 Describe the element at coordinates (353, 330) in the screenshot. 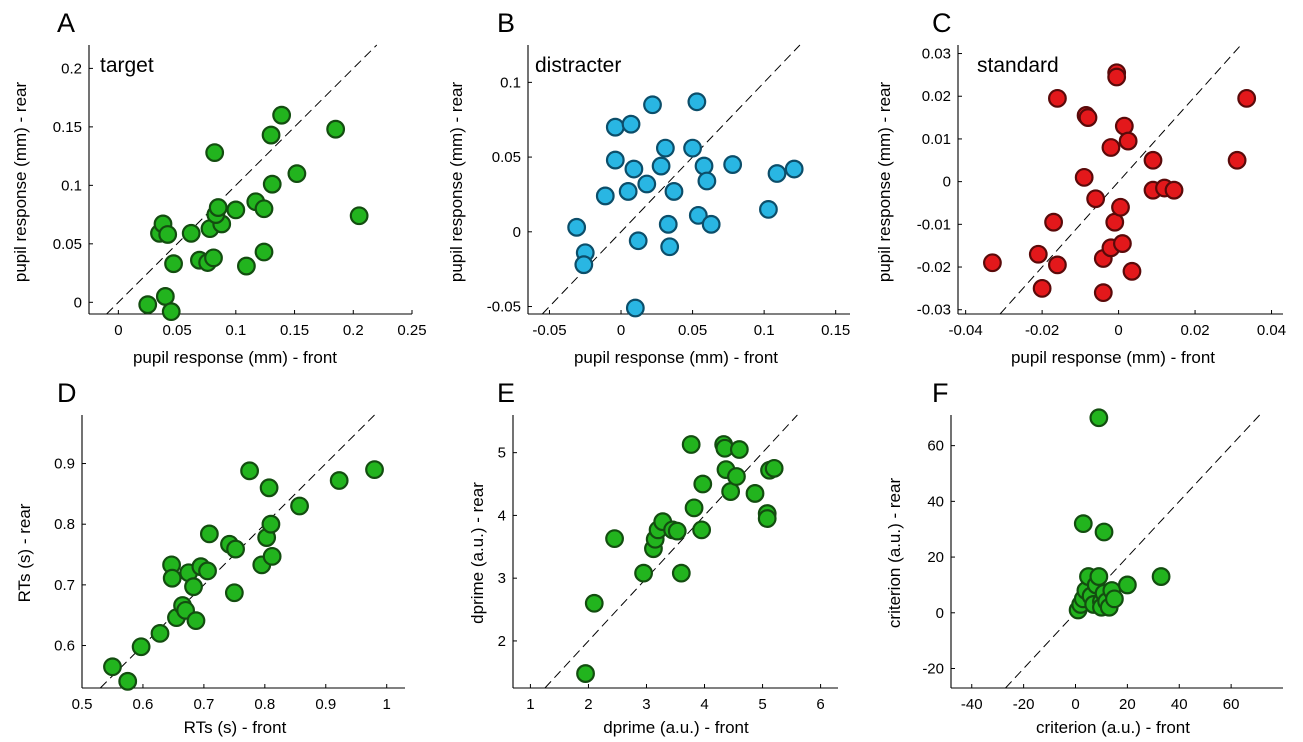

I see `x-tick-label: 0.2` at that location.